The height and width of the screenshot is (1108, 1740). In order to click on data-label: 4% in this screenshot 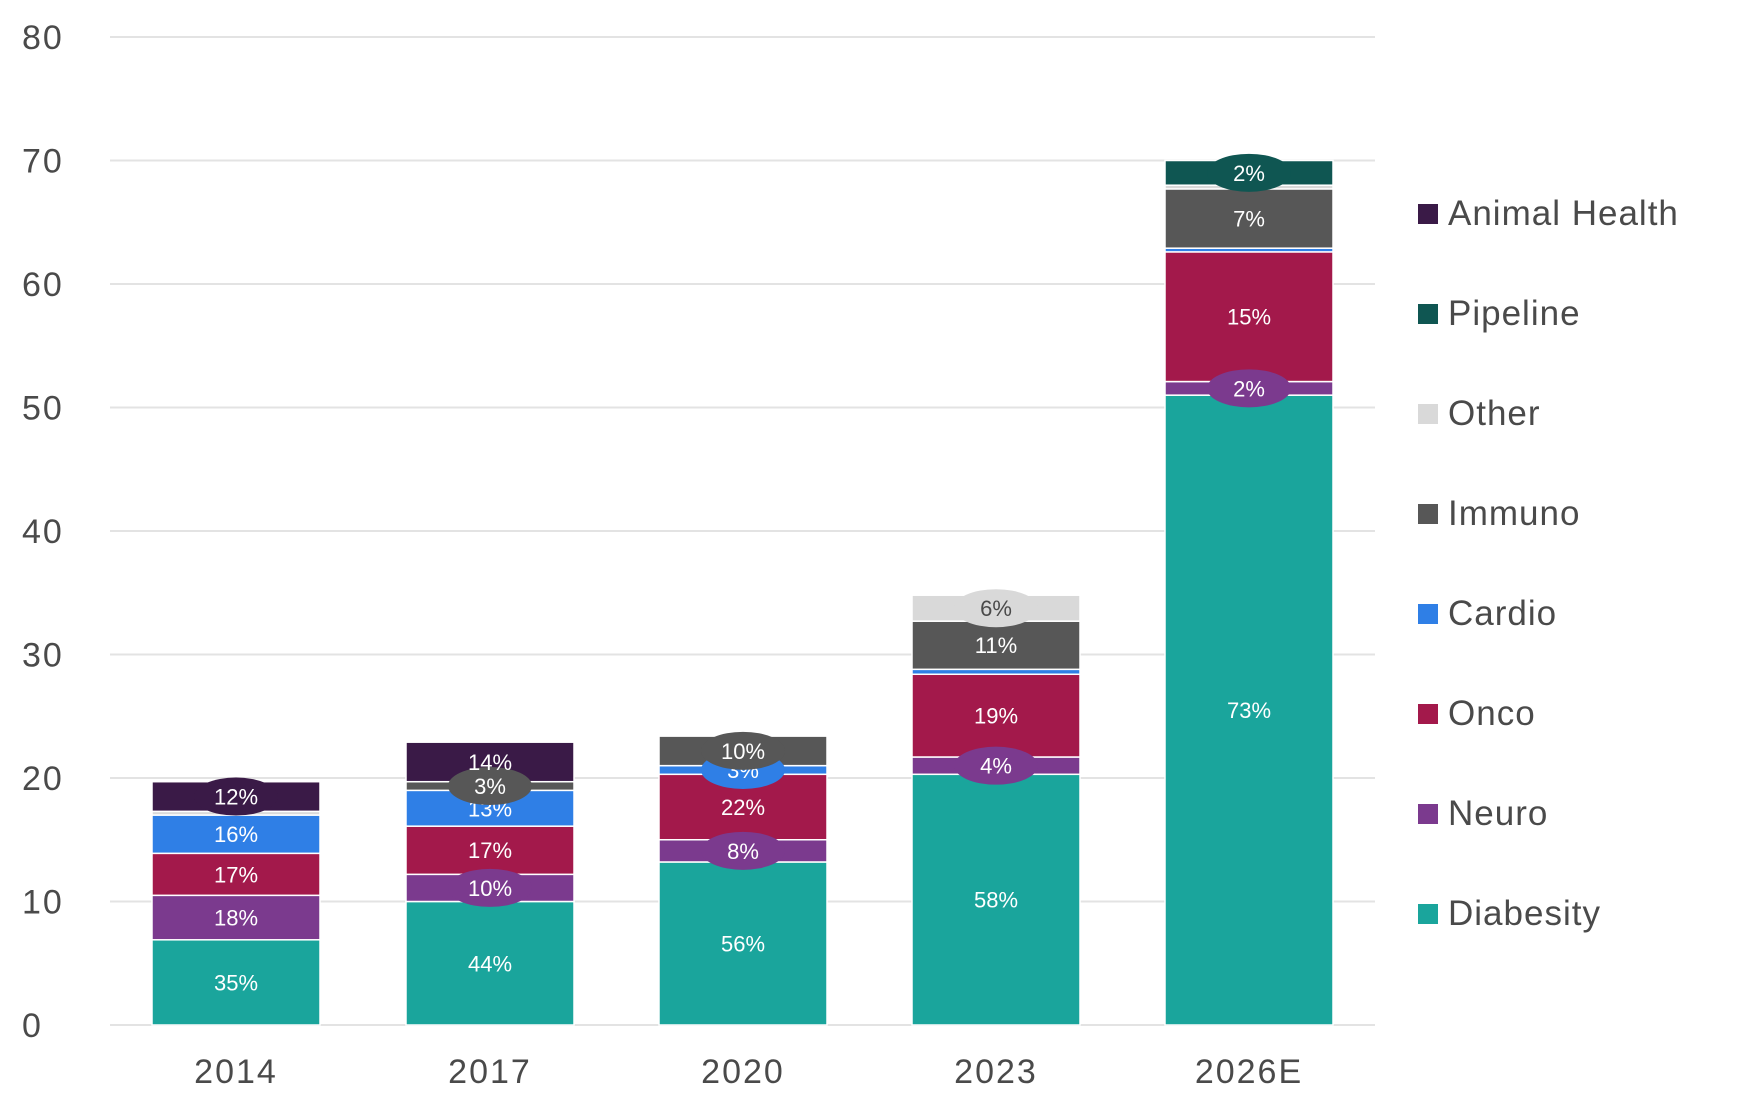, I will do `click(996, 766)`.